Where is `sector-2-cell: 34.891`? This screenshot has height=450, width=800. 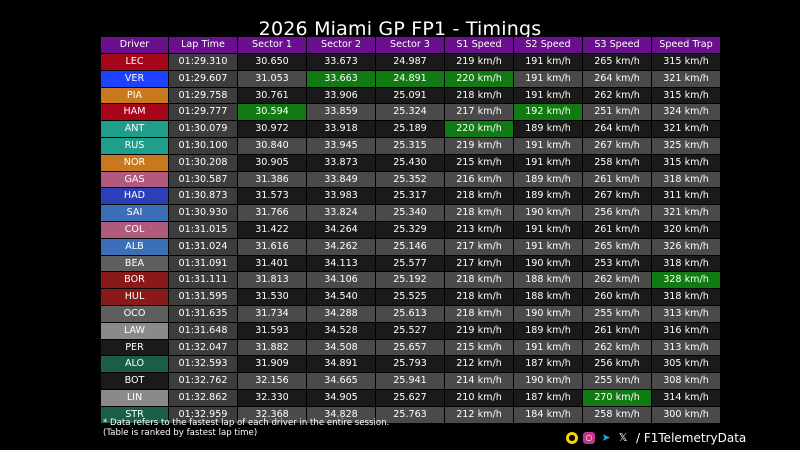
sector-2-cell: 34.891 is located at coordinates (341, 364).